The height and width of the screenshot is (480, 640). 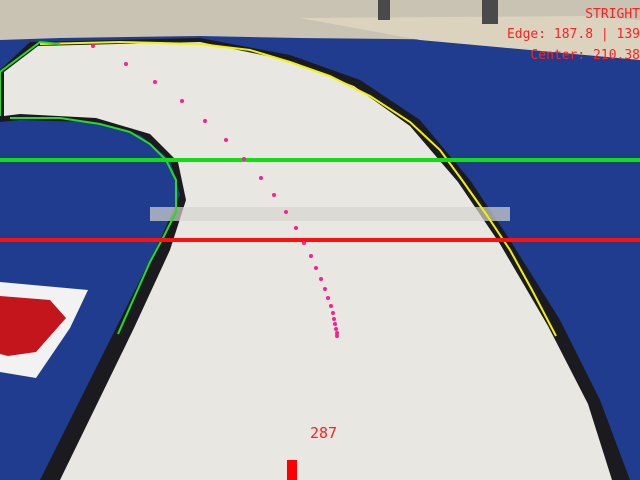 I want to click on steer-marker, so click(x=292, y=470).